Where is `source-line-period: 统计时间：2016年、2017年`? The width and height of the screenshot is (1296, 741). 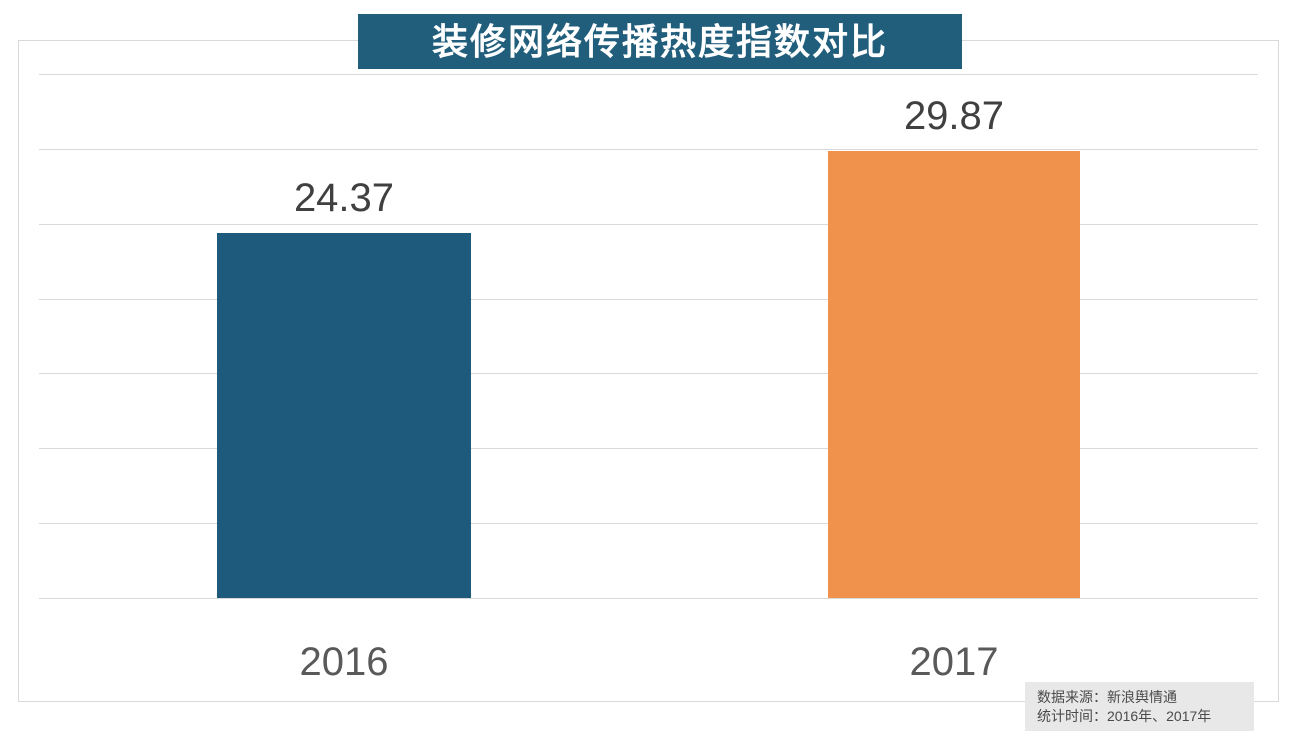 source-line-period: 统计时间：2016年、2017年 is located at coordinates (1124, 716).